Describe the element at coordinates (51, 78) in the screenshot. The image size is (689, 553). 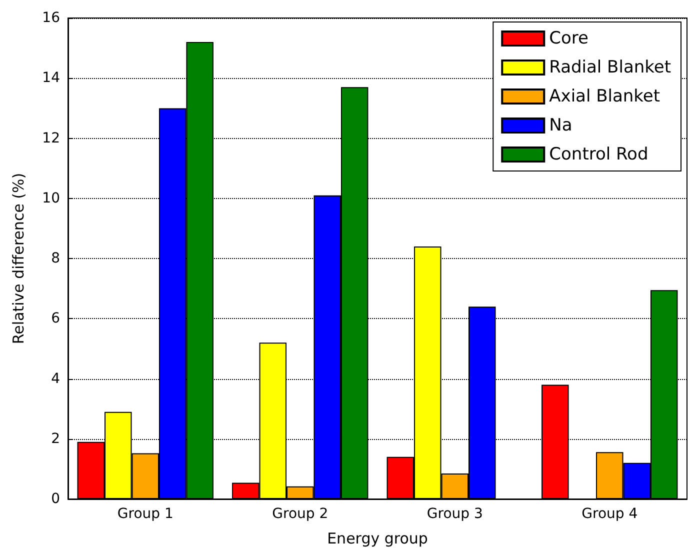
I see `y-tick-label: 14` at that location.